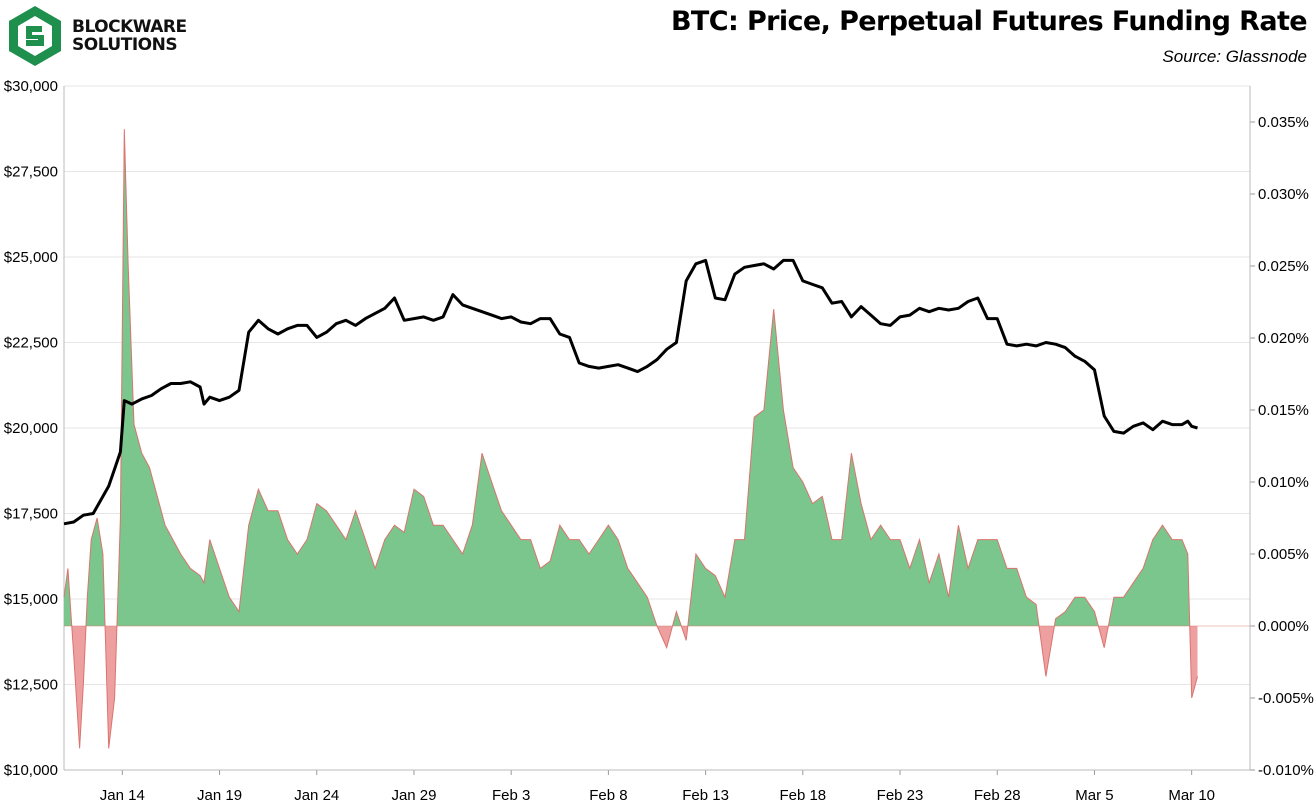 This screenshot has height=809, width=1315. Describe the element at coordinates (31, 257) in the screenshot. I see `y-left-tick-label: $25,000` at that location.